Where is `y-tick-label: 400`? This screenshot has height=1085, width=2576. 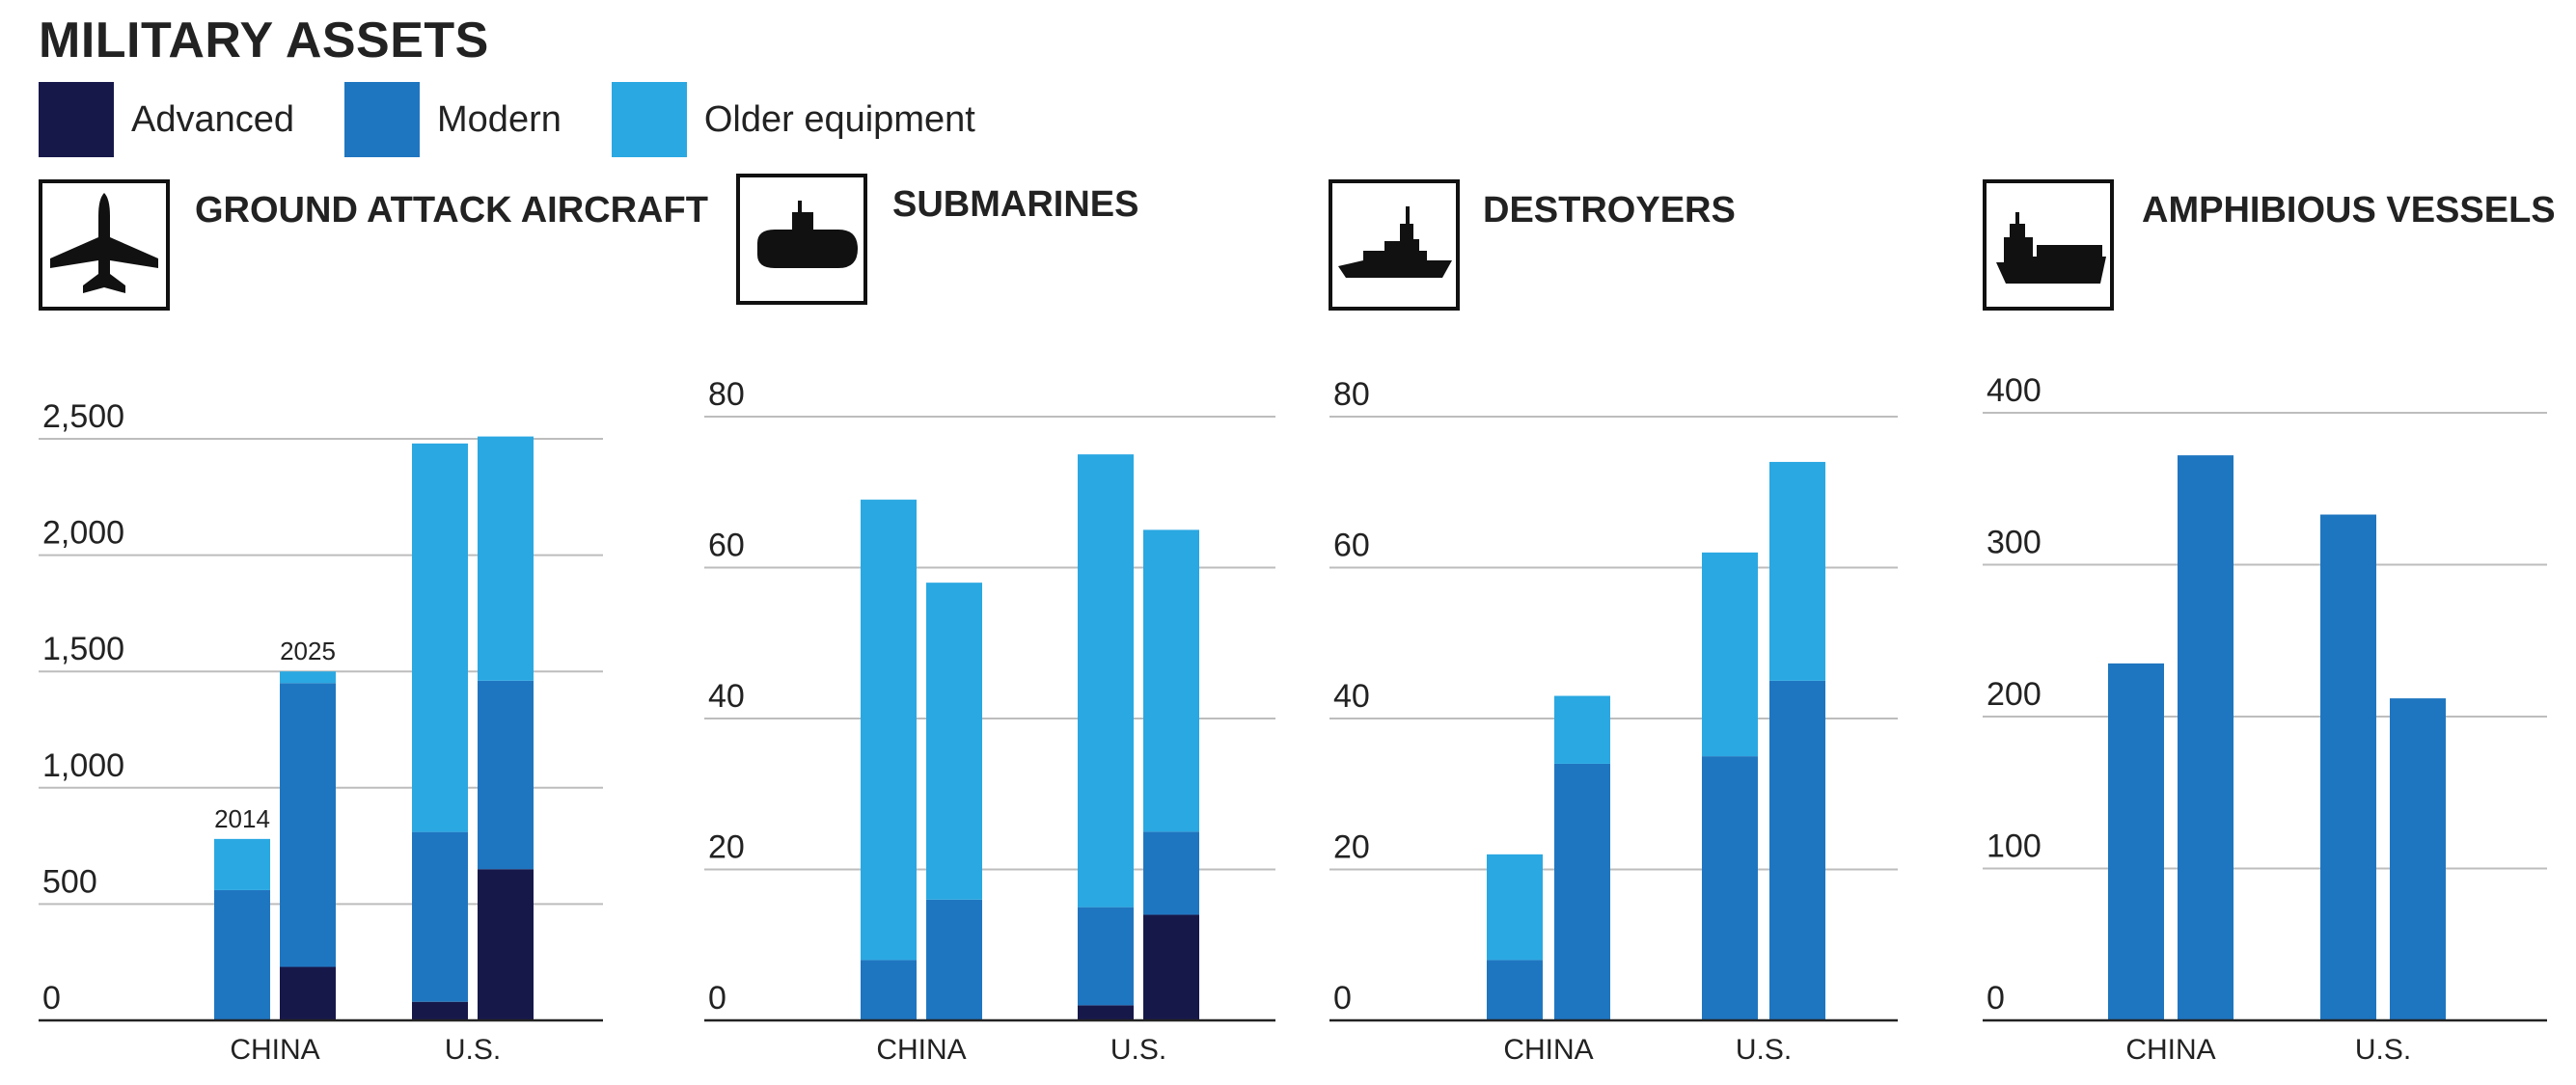
y-tick-label: 400 is located at coordinates (2015, 391).